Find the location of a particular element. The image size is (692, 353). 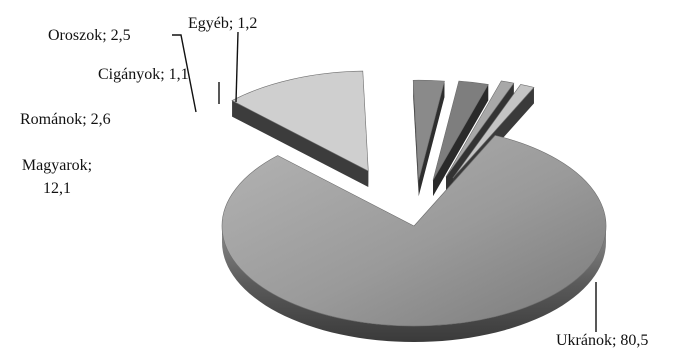

data-label-ukranok: Ukránok; 80,5 is located at coordinates (602, 340).